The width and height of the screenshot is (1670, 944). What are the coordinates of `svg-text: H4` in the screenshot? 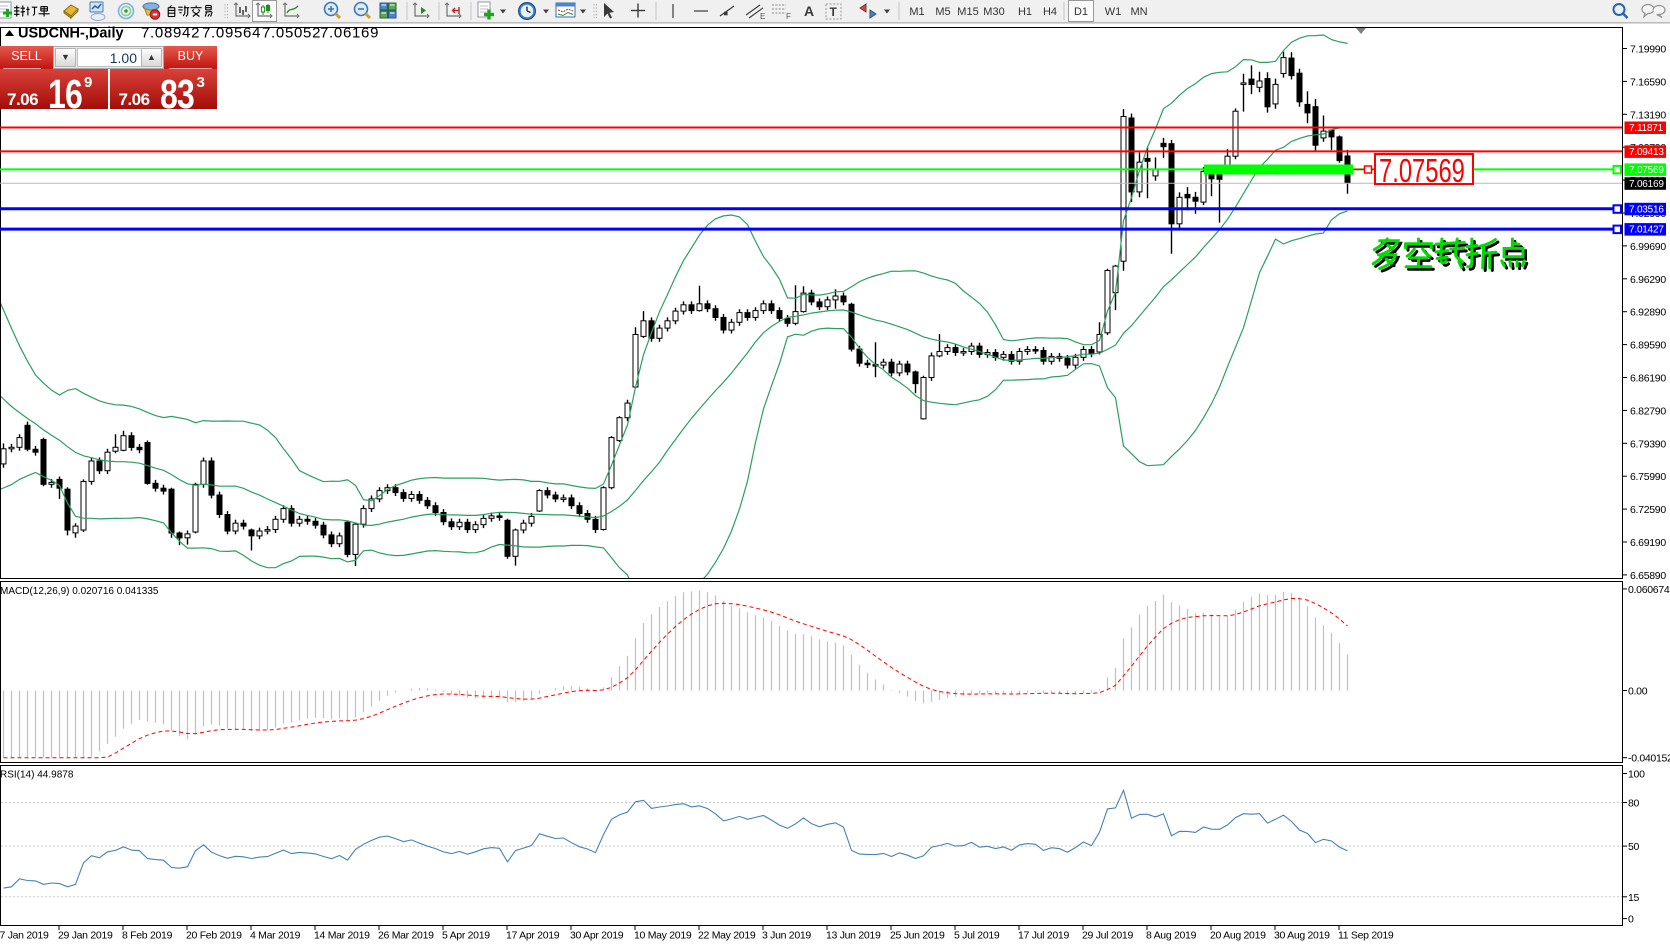 It's located at (1050, 12).